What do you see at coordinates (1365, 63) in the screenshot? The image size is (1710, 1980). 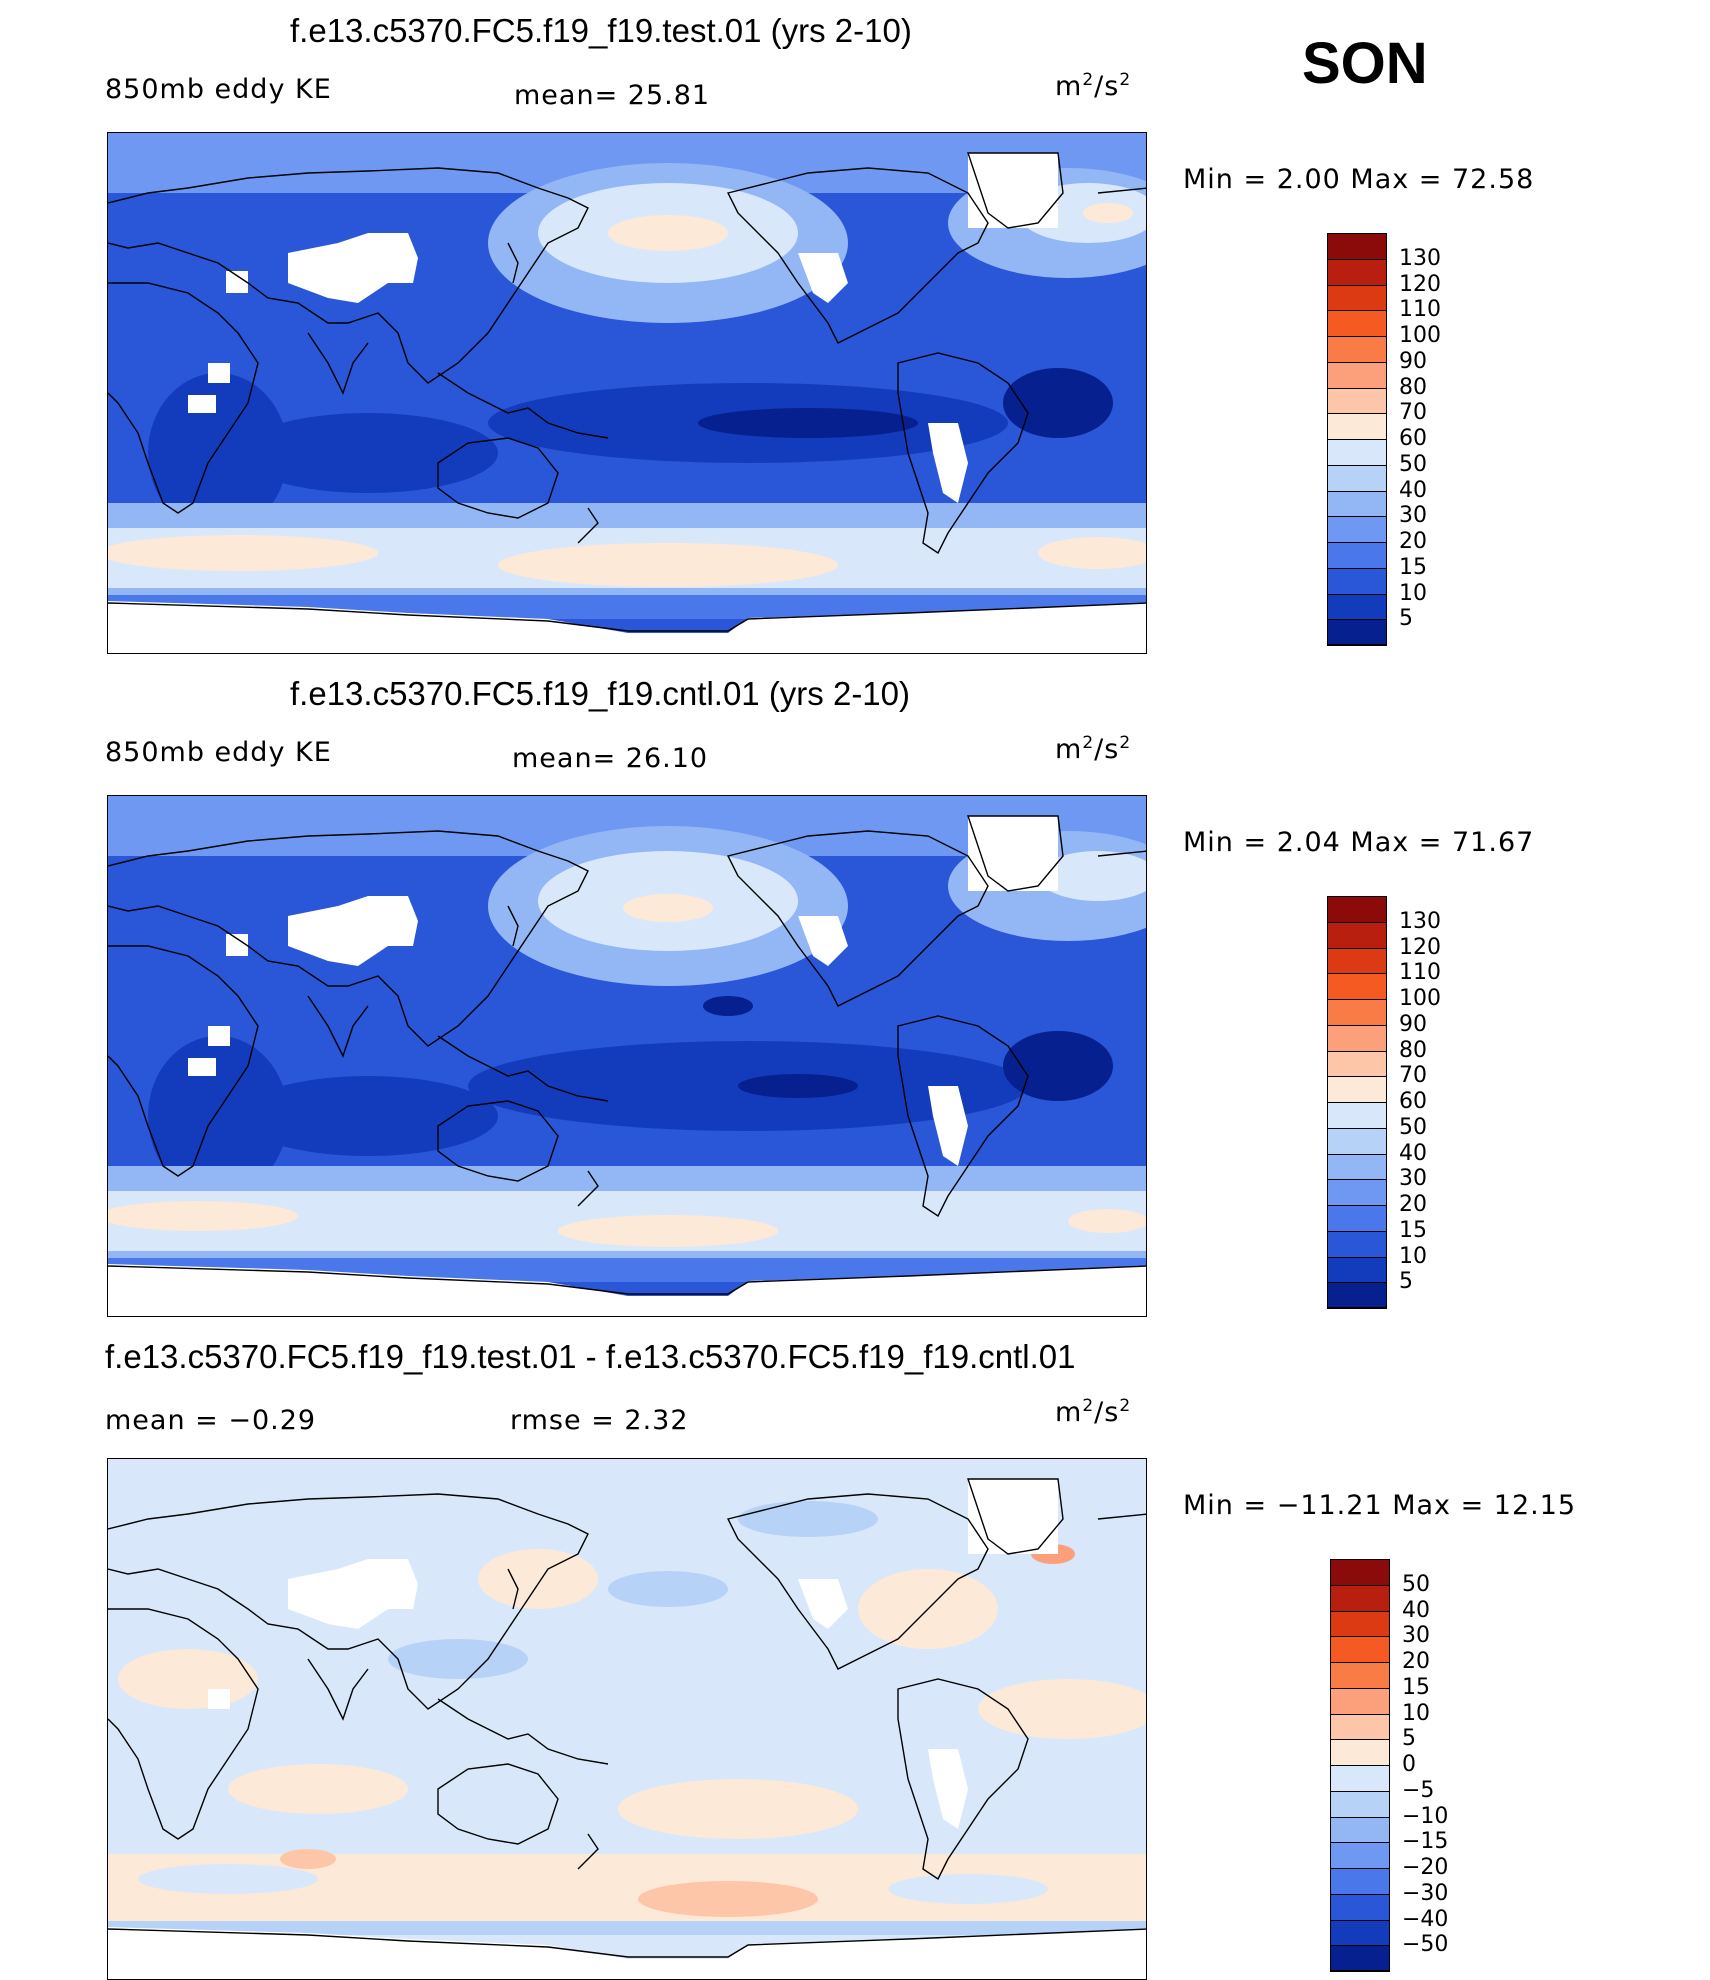 I see `season-label: SON` at bounding box center [1365, 63].